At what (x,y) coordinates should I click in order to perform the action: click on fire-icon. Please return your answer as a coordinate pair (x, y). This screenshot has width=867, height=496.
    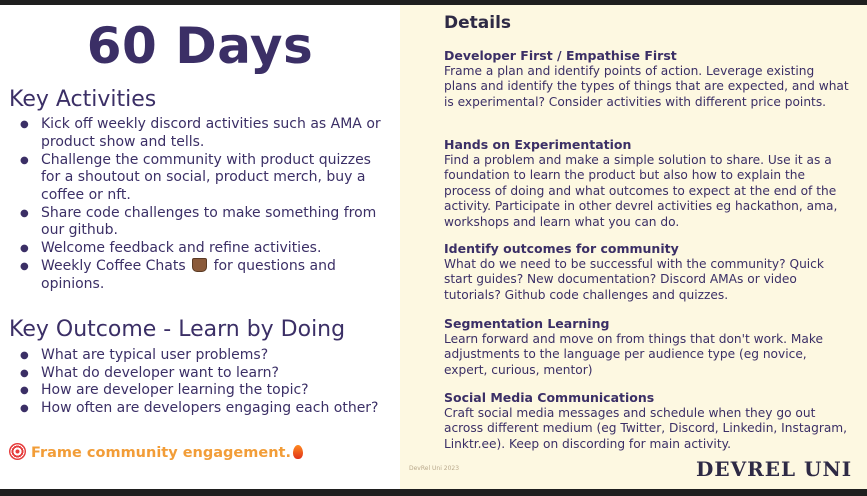
    Looking at the image, I should click on (297, 452).